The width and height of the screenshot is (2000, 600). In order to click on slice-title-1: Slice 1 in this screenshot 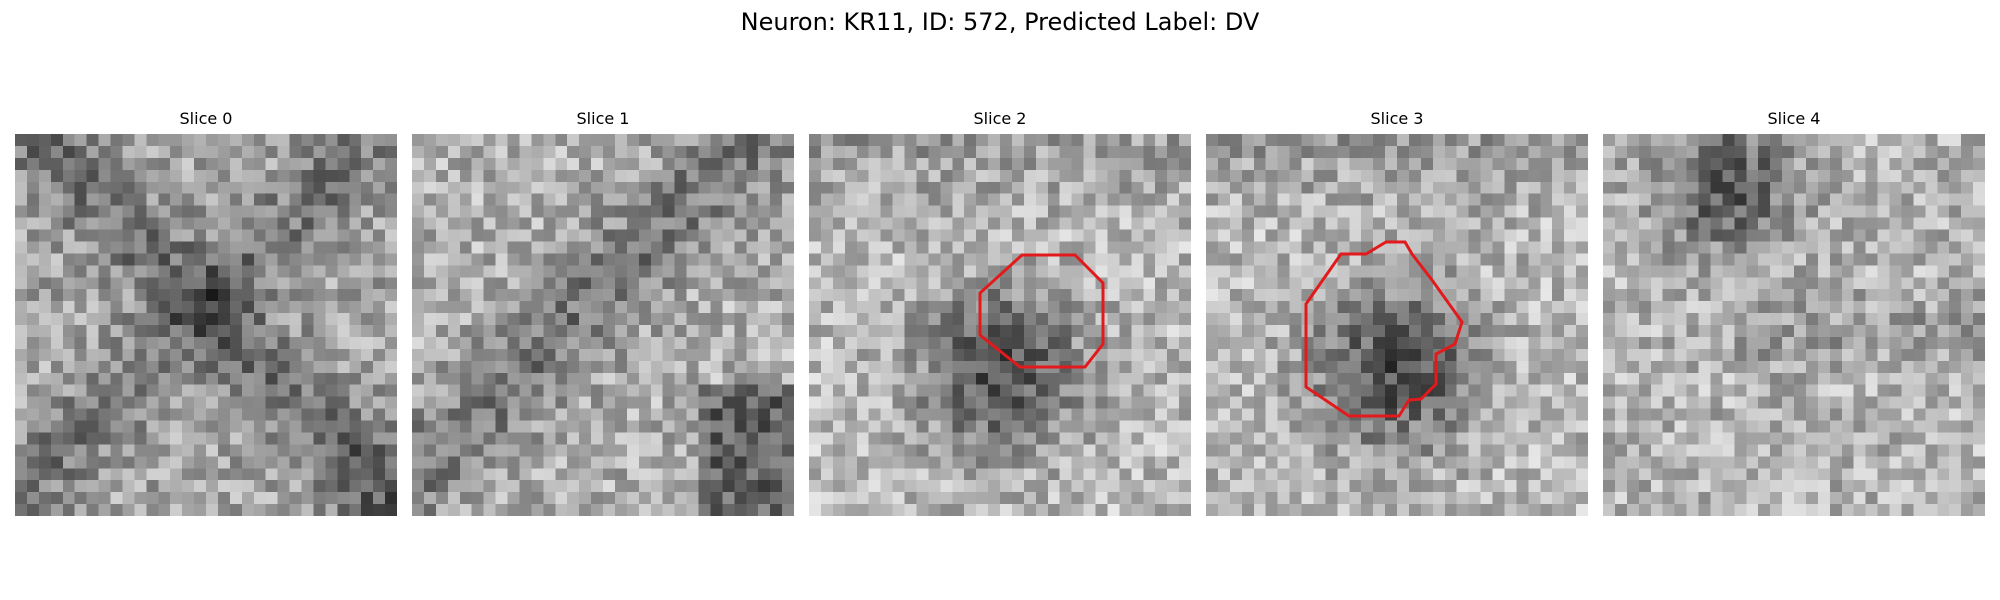, I will do `click(603, 118)`.